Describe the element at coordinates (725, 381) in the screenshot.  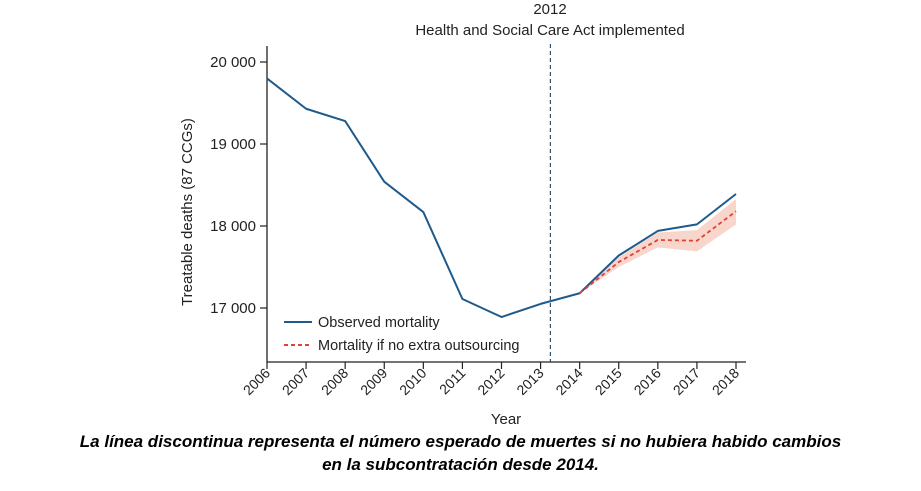
I see `x-tick-label: 2018` at that location.